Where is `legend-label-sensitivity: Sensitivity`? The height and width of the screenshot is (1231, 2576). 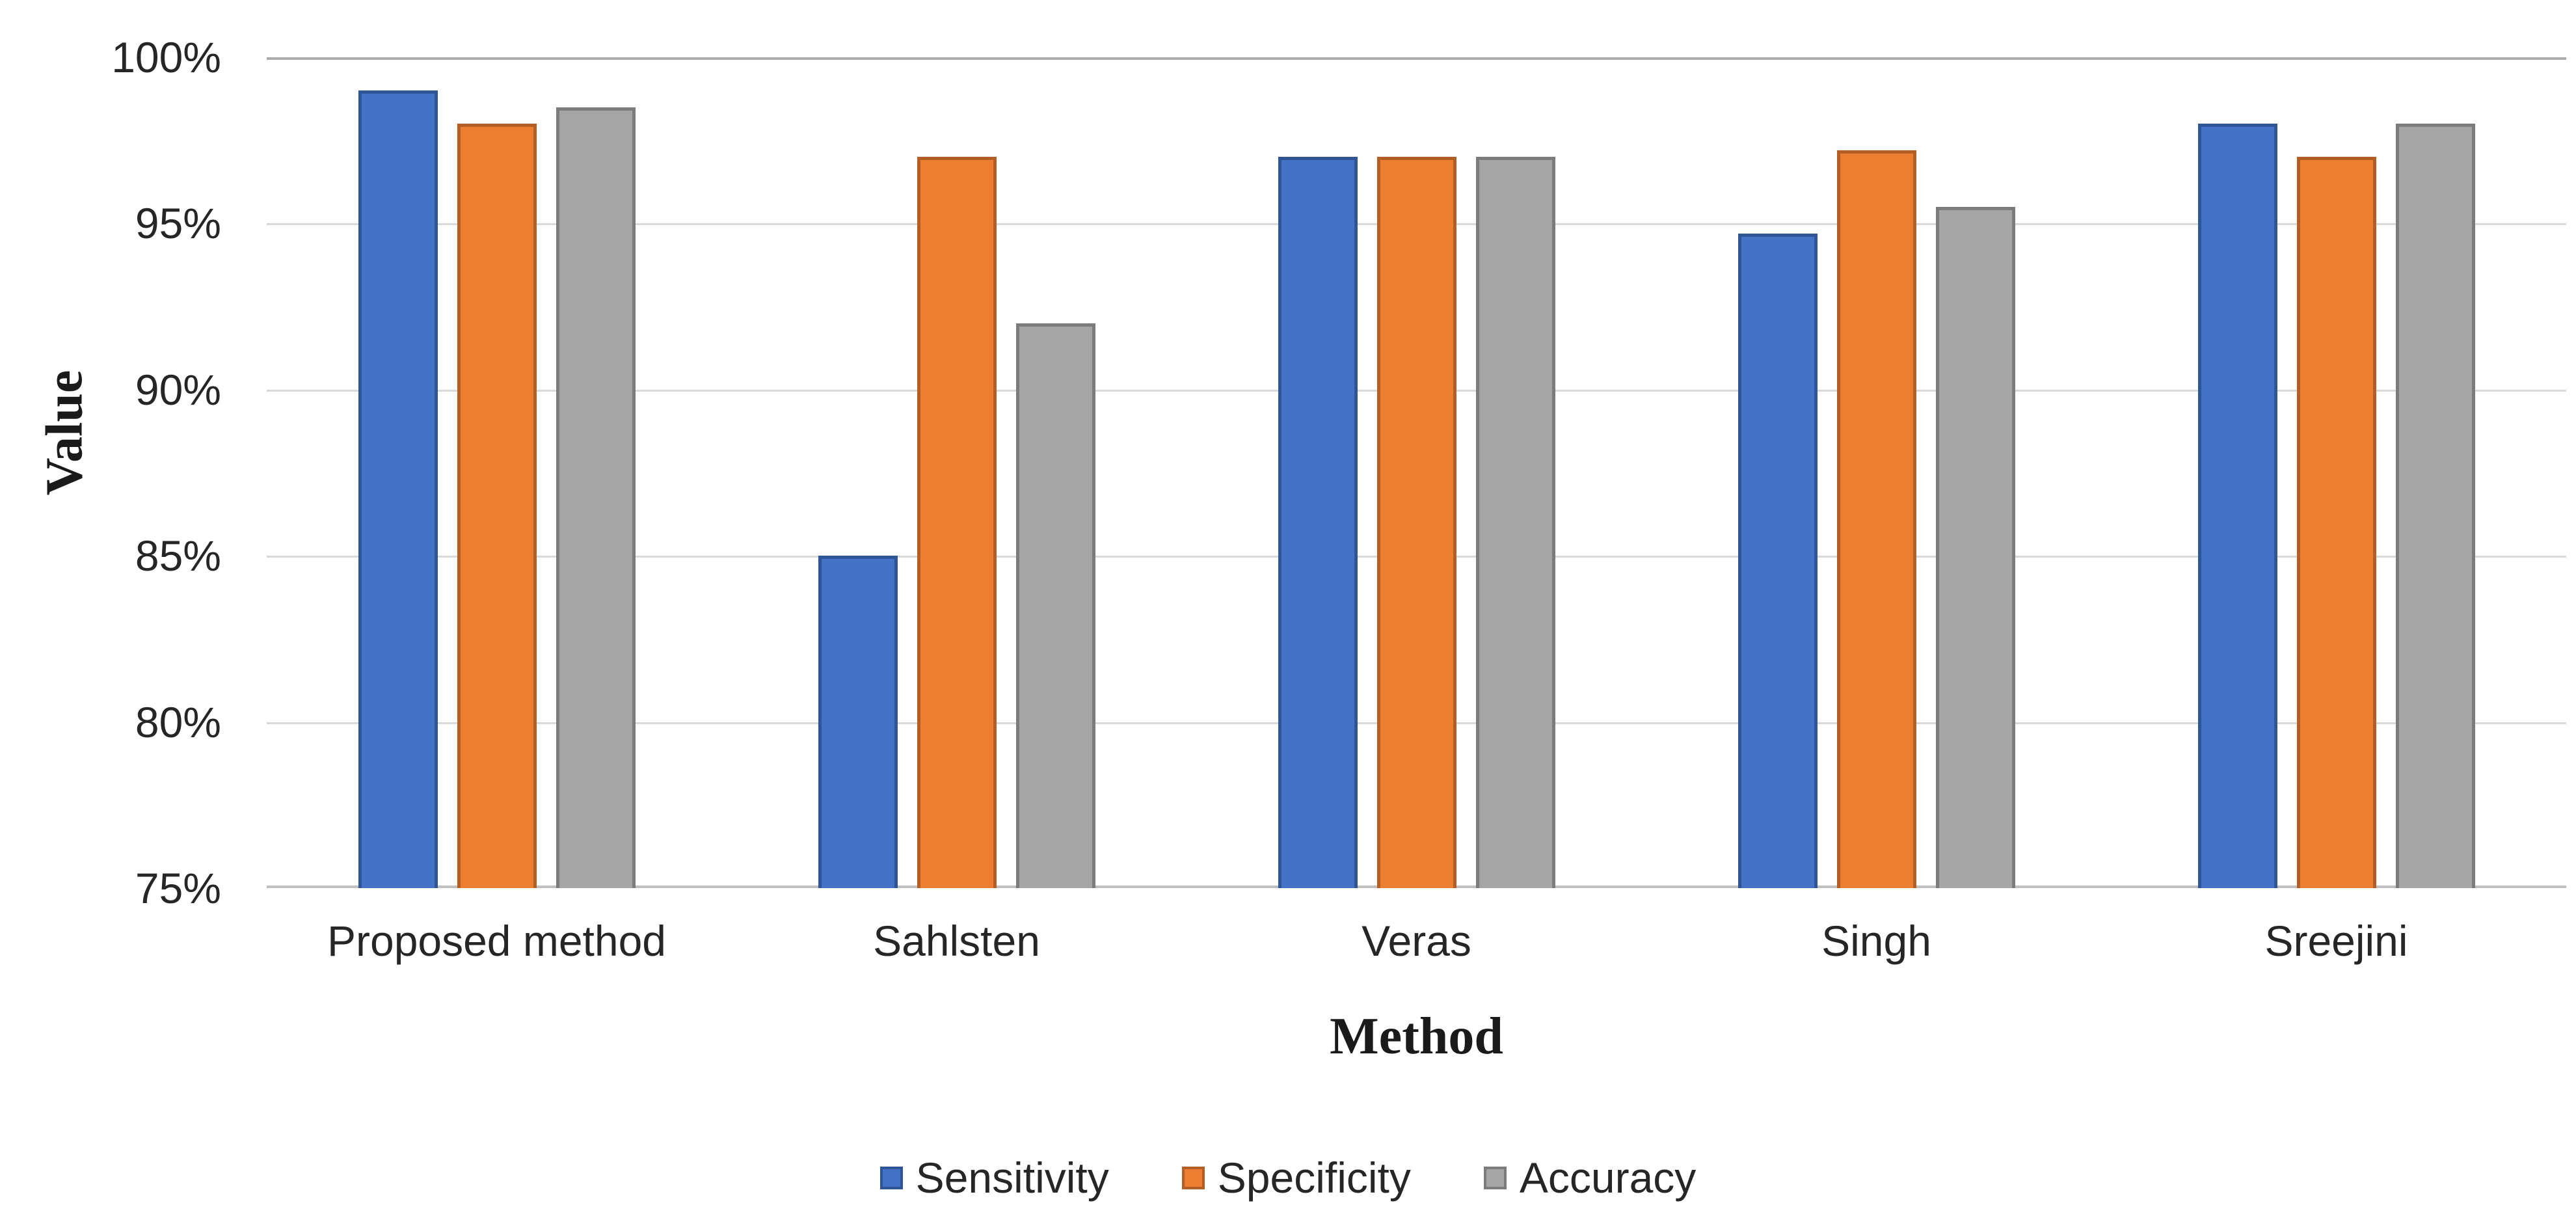
legend-label-sensitivity: Sensitivity is located at coordinates (1012, 1178).